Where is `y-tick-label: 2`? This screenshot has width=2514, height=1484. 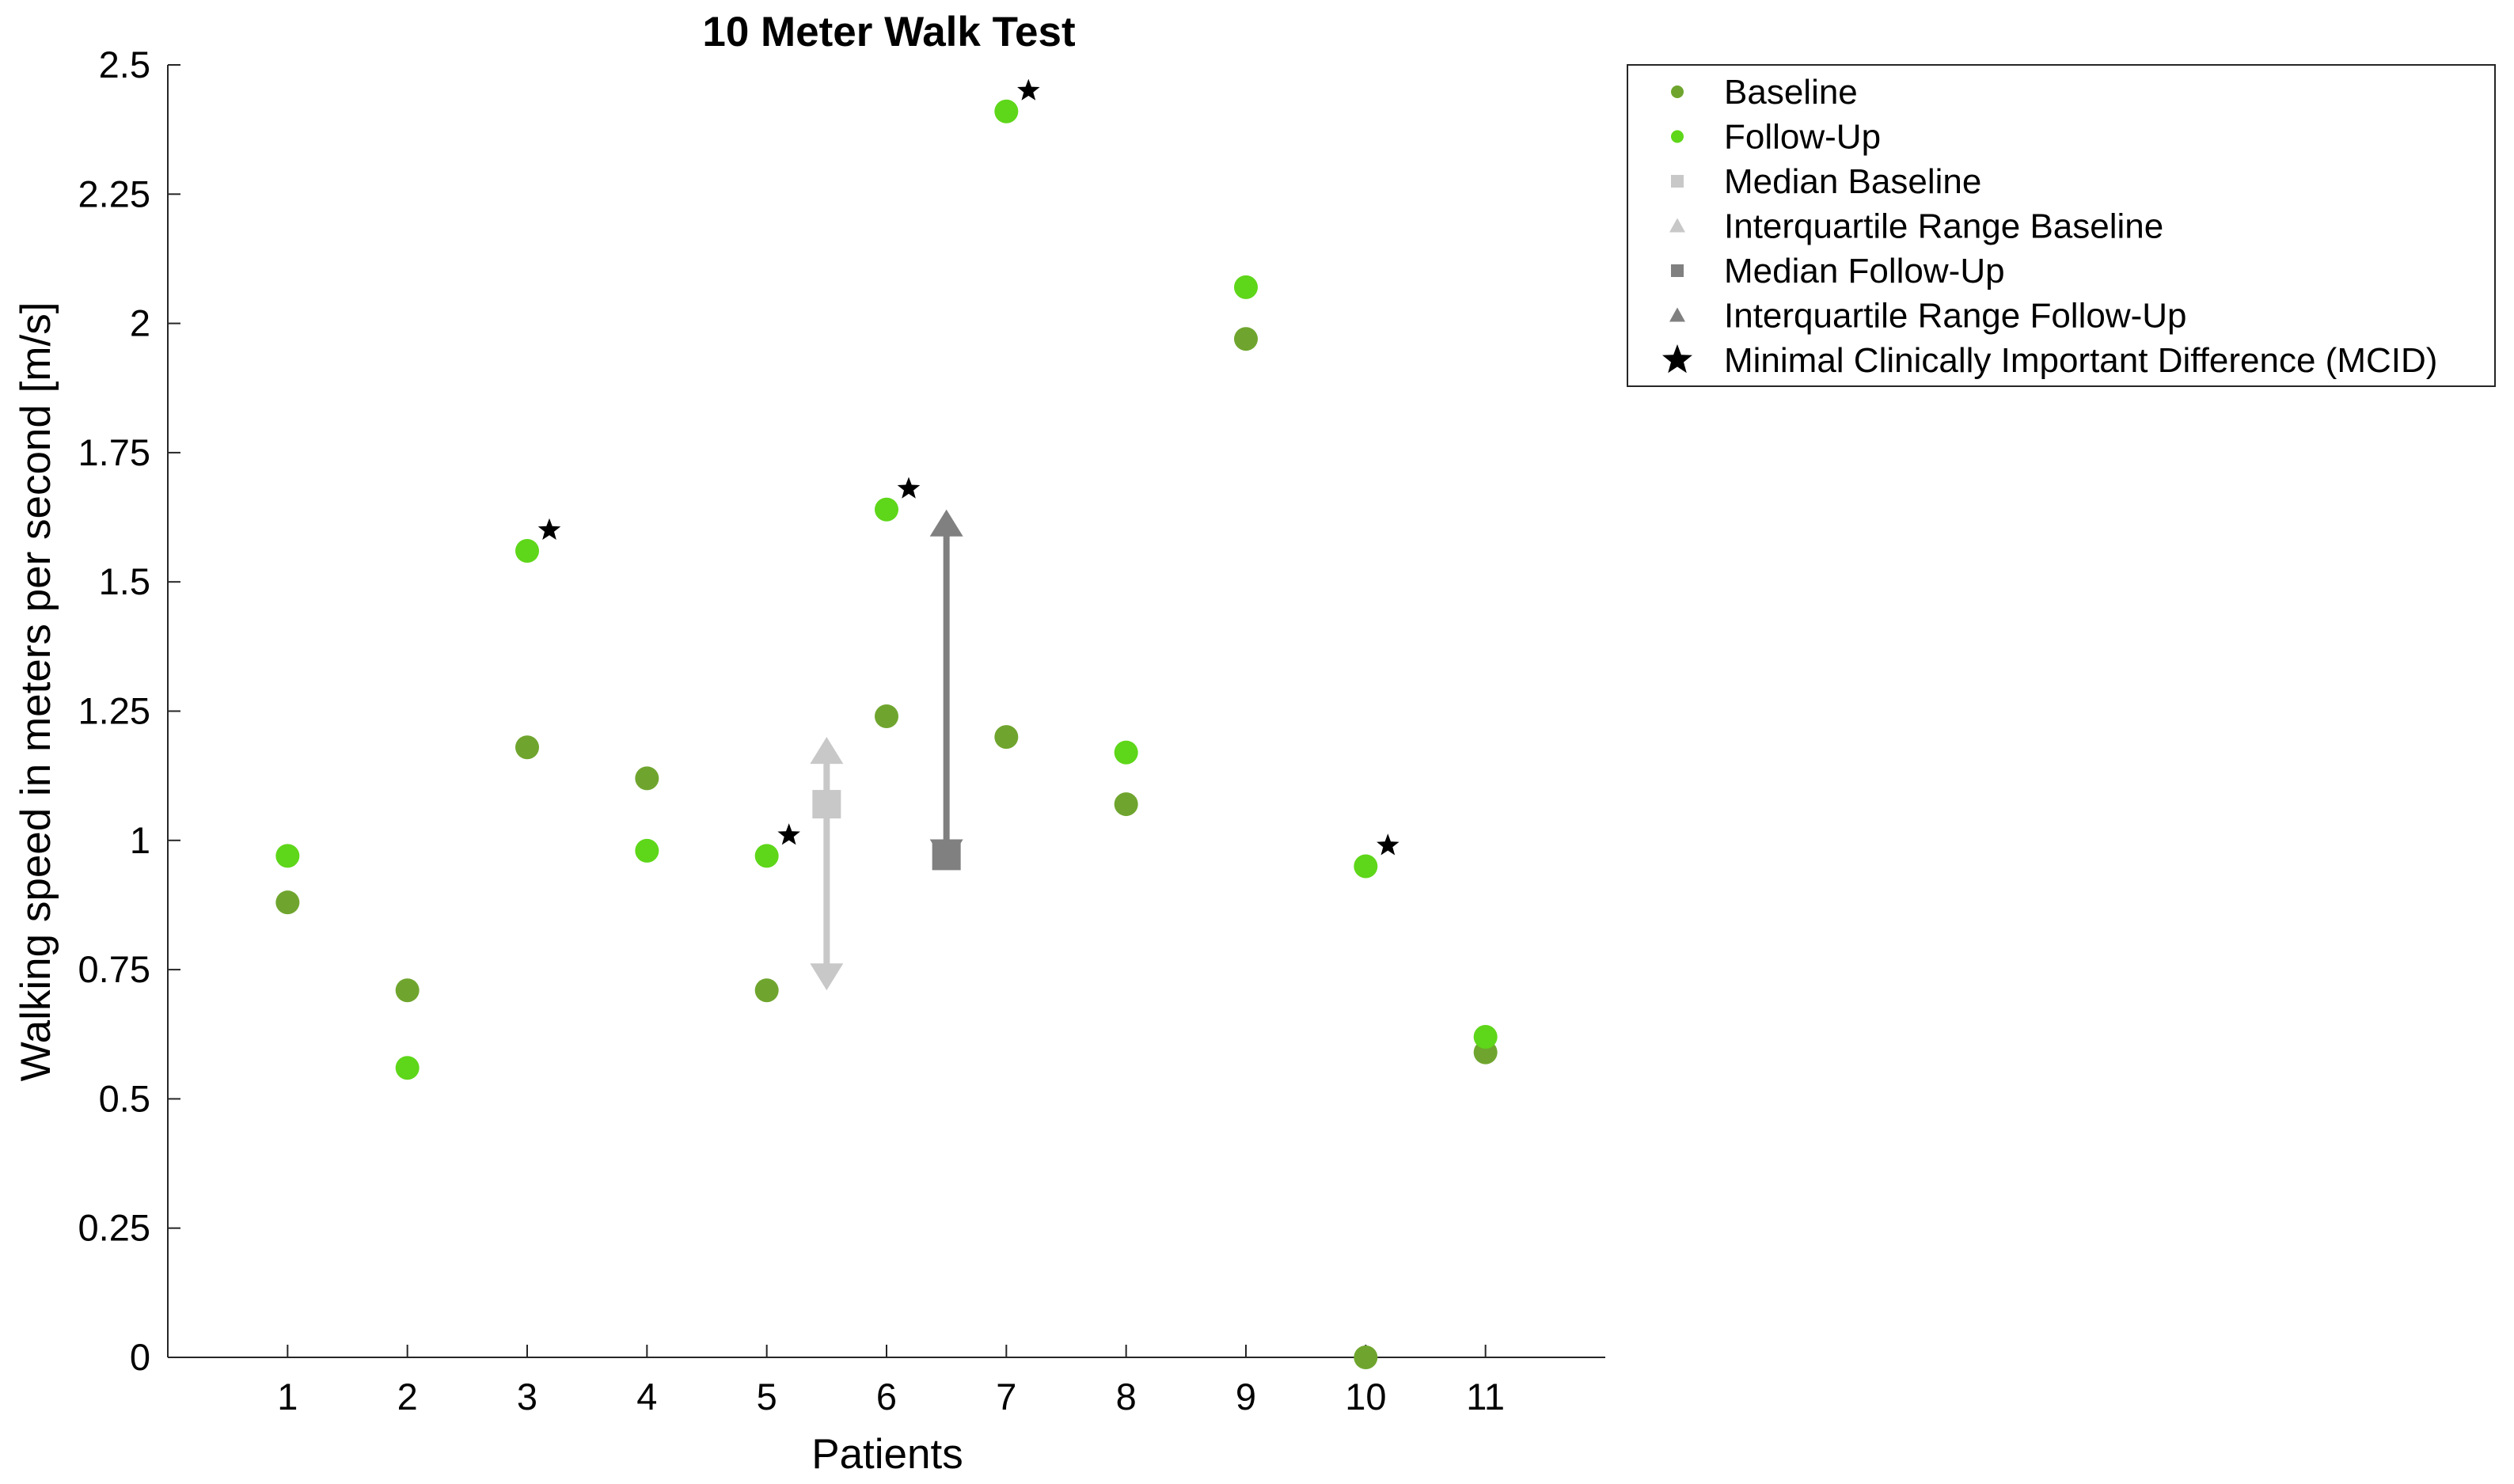 y-tick-label: 2 is located at coordinates (140, 323).